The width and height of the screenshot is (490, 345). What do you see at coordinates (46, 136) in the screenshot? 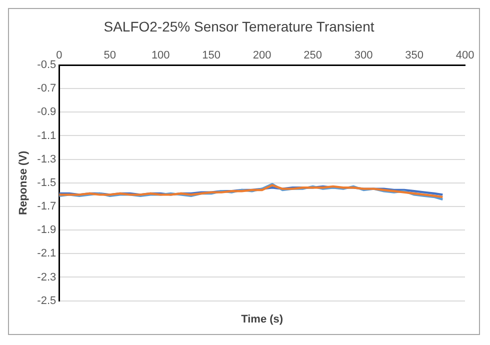
I see `y-tick-label: -1.1` at bounding box center [46, 136].